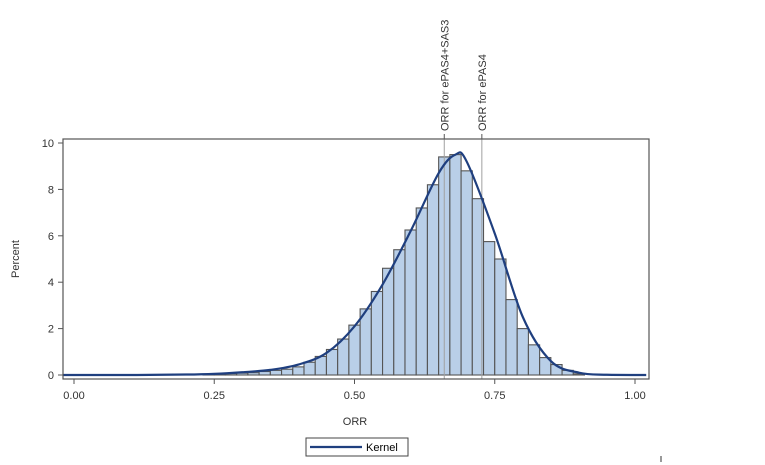 The image size is (765, 465). What do you see at coordinates (357, 447) in the screenshot?
I see `legend: Kernel` at bounding box center [357, 447].